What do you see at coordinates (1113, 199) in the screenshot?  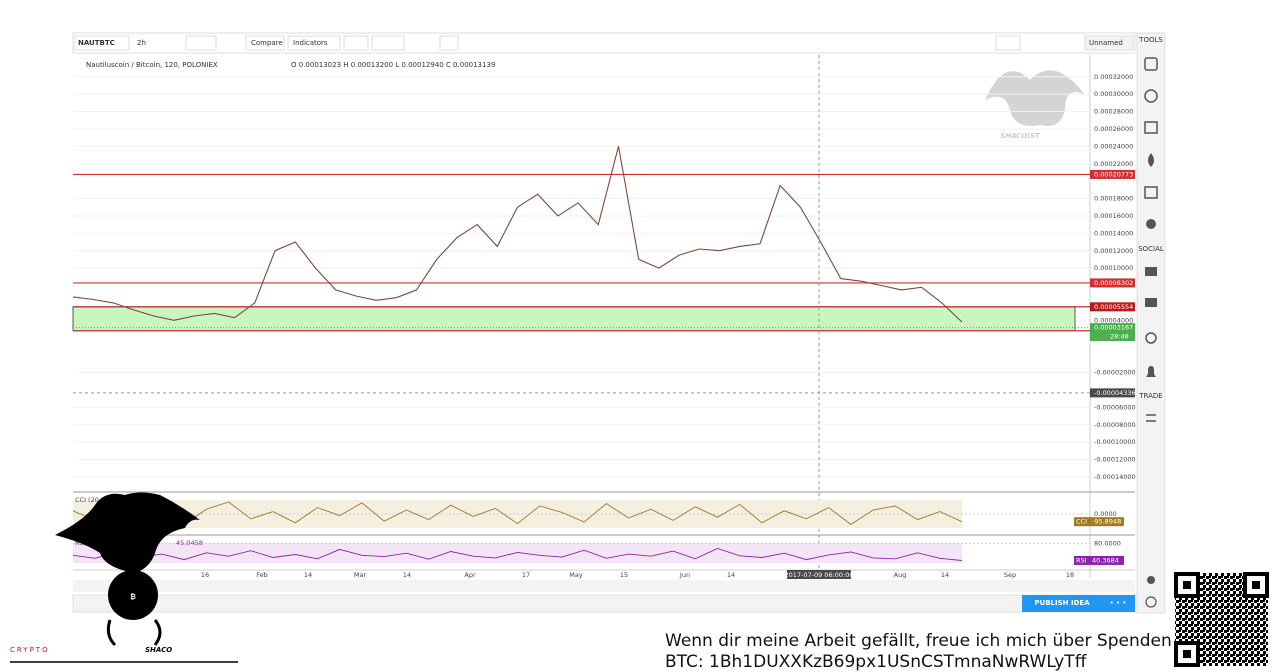 I see `y-tick-label: 0.00018000` at bounding box center [1113, 199].